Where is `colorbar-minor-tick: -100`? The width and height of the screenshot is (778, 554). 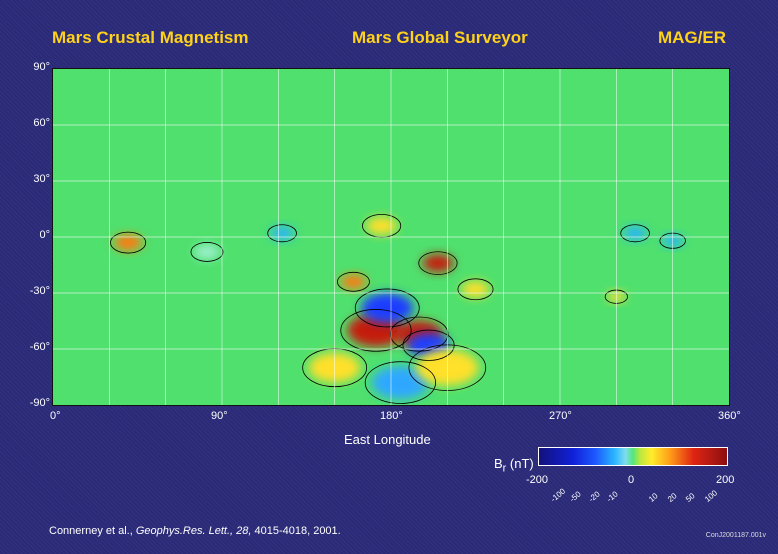
colorbar-minor-tick: -100 is located at coordinates (558, 495).